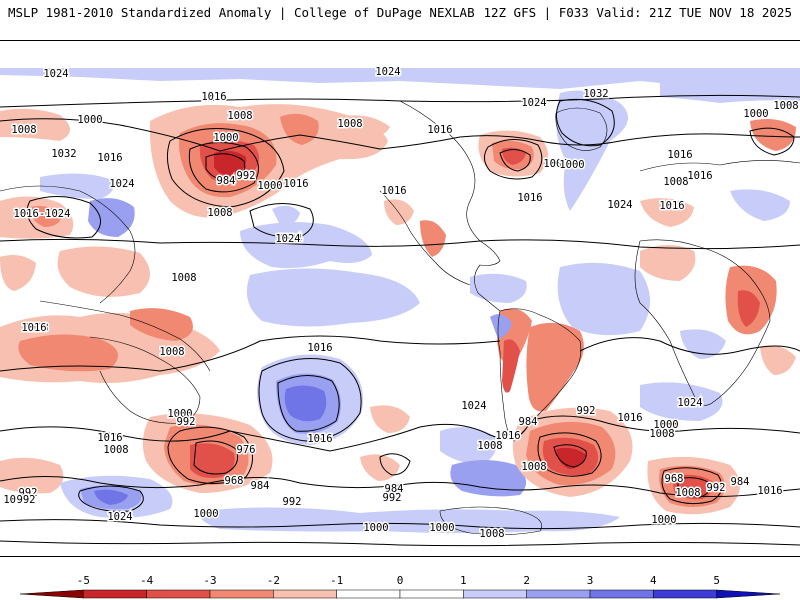 The height and width of the screenshot is (600, 800). I want to click on isobar-label: 1016-1024, so click(42, 214).